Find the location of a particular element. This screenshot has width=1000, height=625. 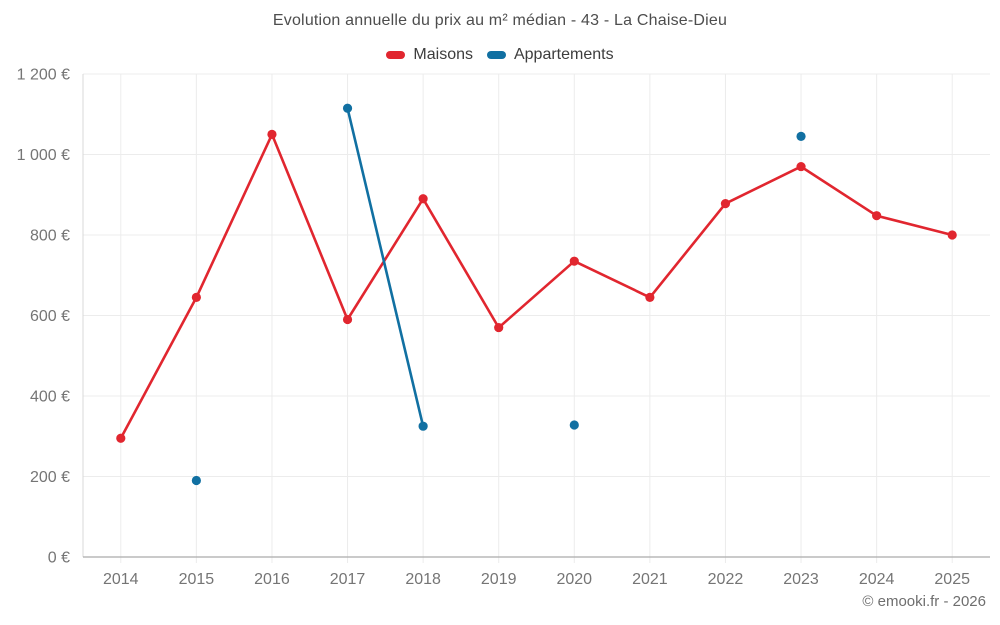

x-axis-tick-label: 2016 is located at coordinates (272, 579).